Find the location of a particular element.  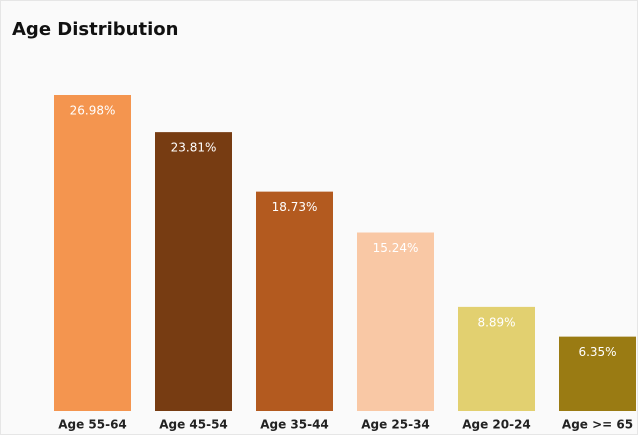

x-tick-label: Age 35-44 is located at coordinates (294, 425).